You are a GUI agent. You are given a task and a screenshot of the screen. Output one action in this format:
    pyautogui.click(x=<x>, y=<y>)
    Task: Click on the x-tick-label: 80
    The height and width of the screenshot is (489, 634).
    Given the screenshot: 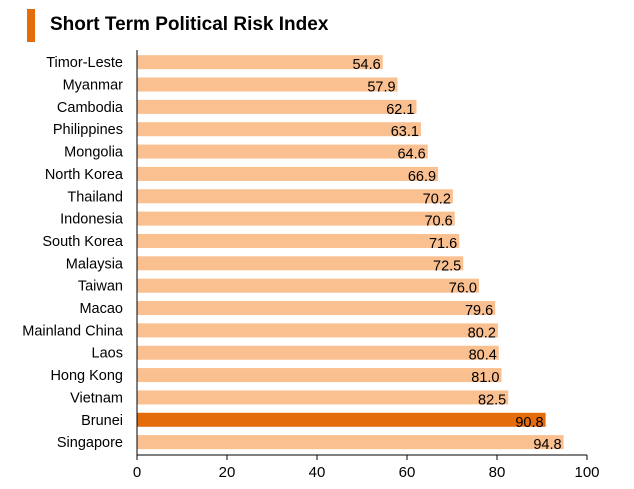 What is the action you would take?
    pyautogui.click(x=497, y=472)
    